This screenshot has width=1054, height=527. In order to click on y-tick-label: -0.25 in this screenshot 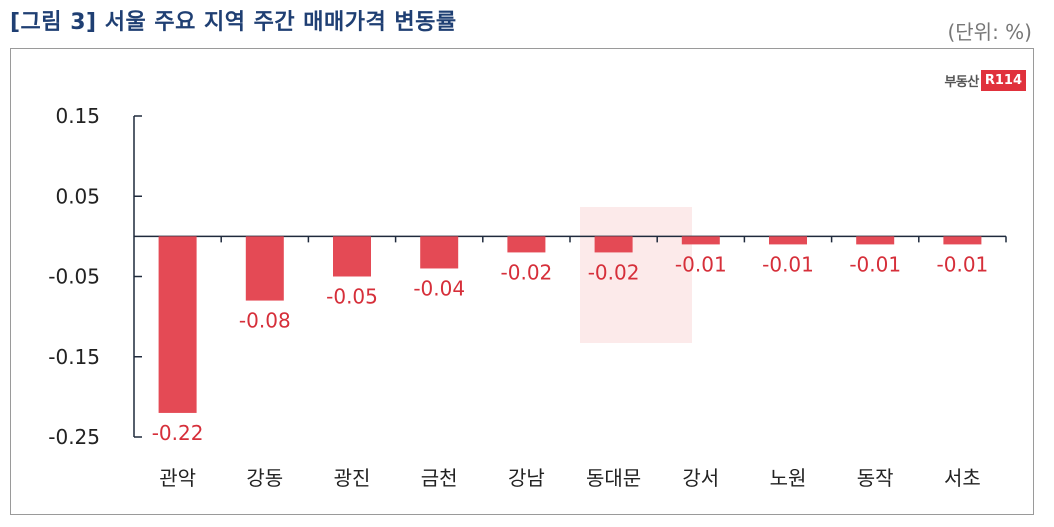, I will do `click(74, 437)`.